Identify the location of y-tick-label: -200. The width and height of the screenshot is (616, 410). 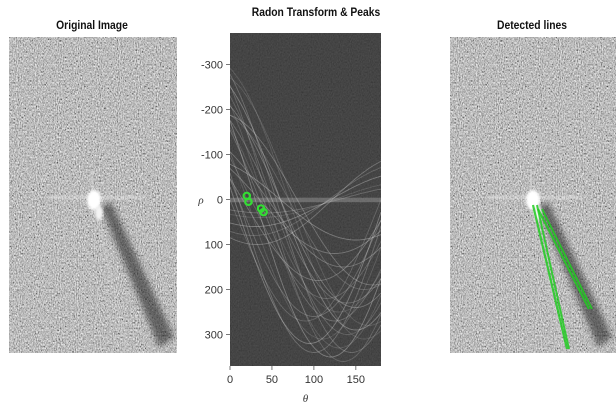
(212, 111).